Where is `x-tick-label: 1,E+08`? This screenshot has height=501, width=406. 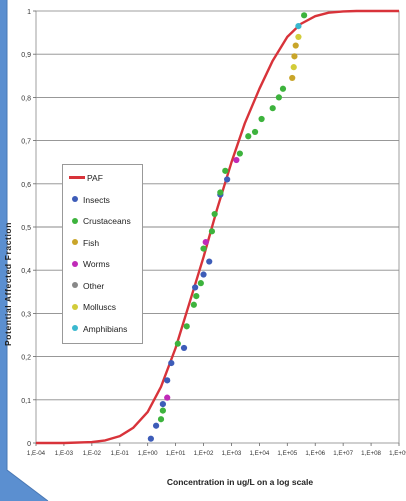
x-tick-label: 1,E+08 is located at coordinates (371, 453).